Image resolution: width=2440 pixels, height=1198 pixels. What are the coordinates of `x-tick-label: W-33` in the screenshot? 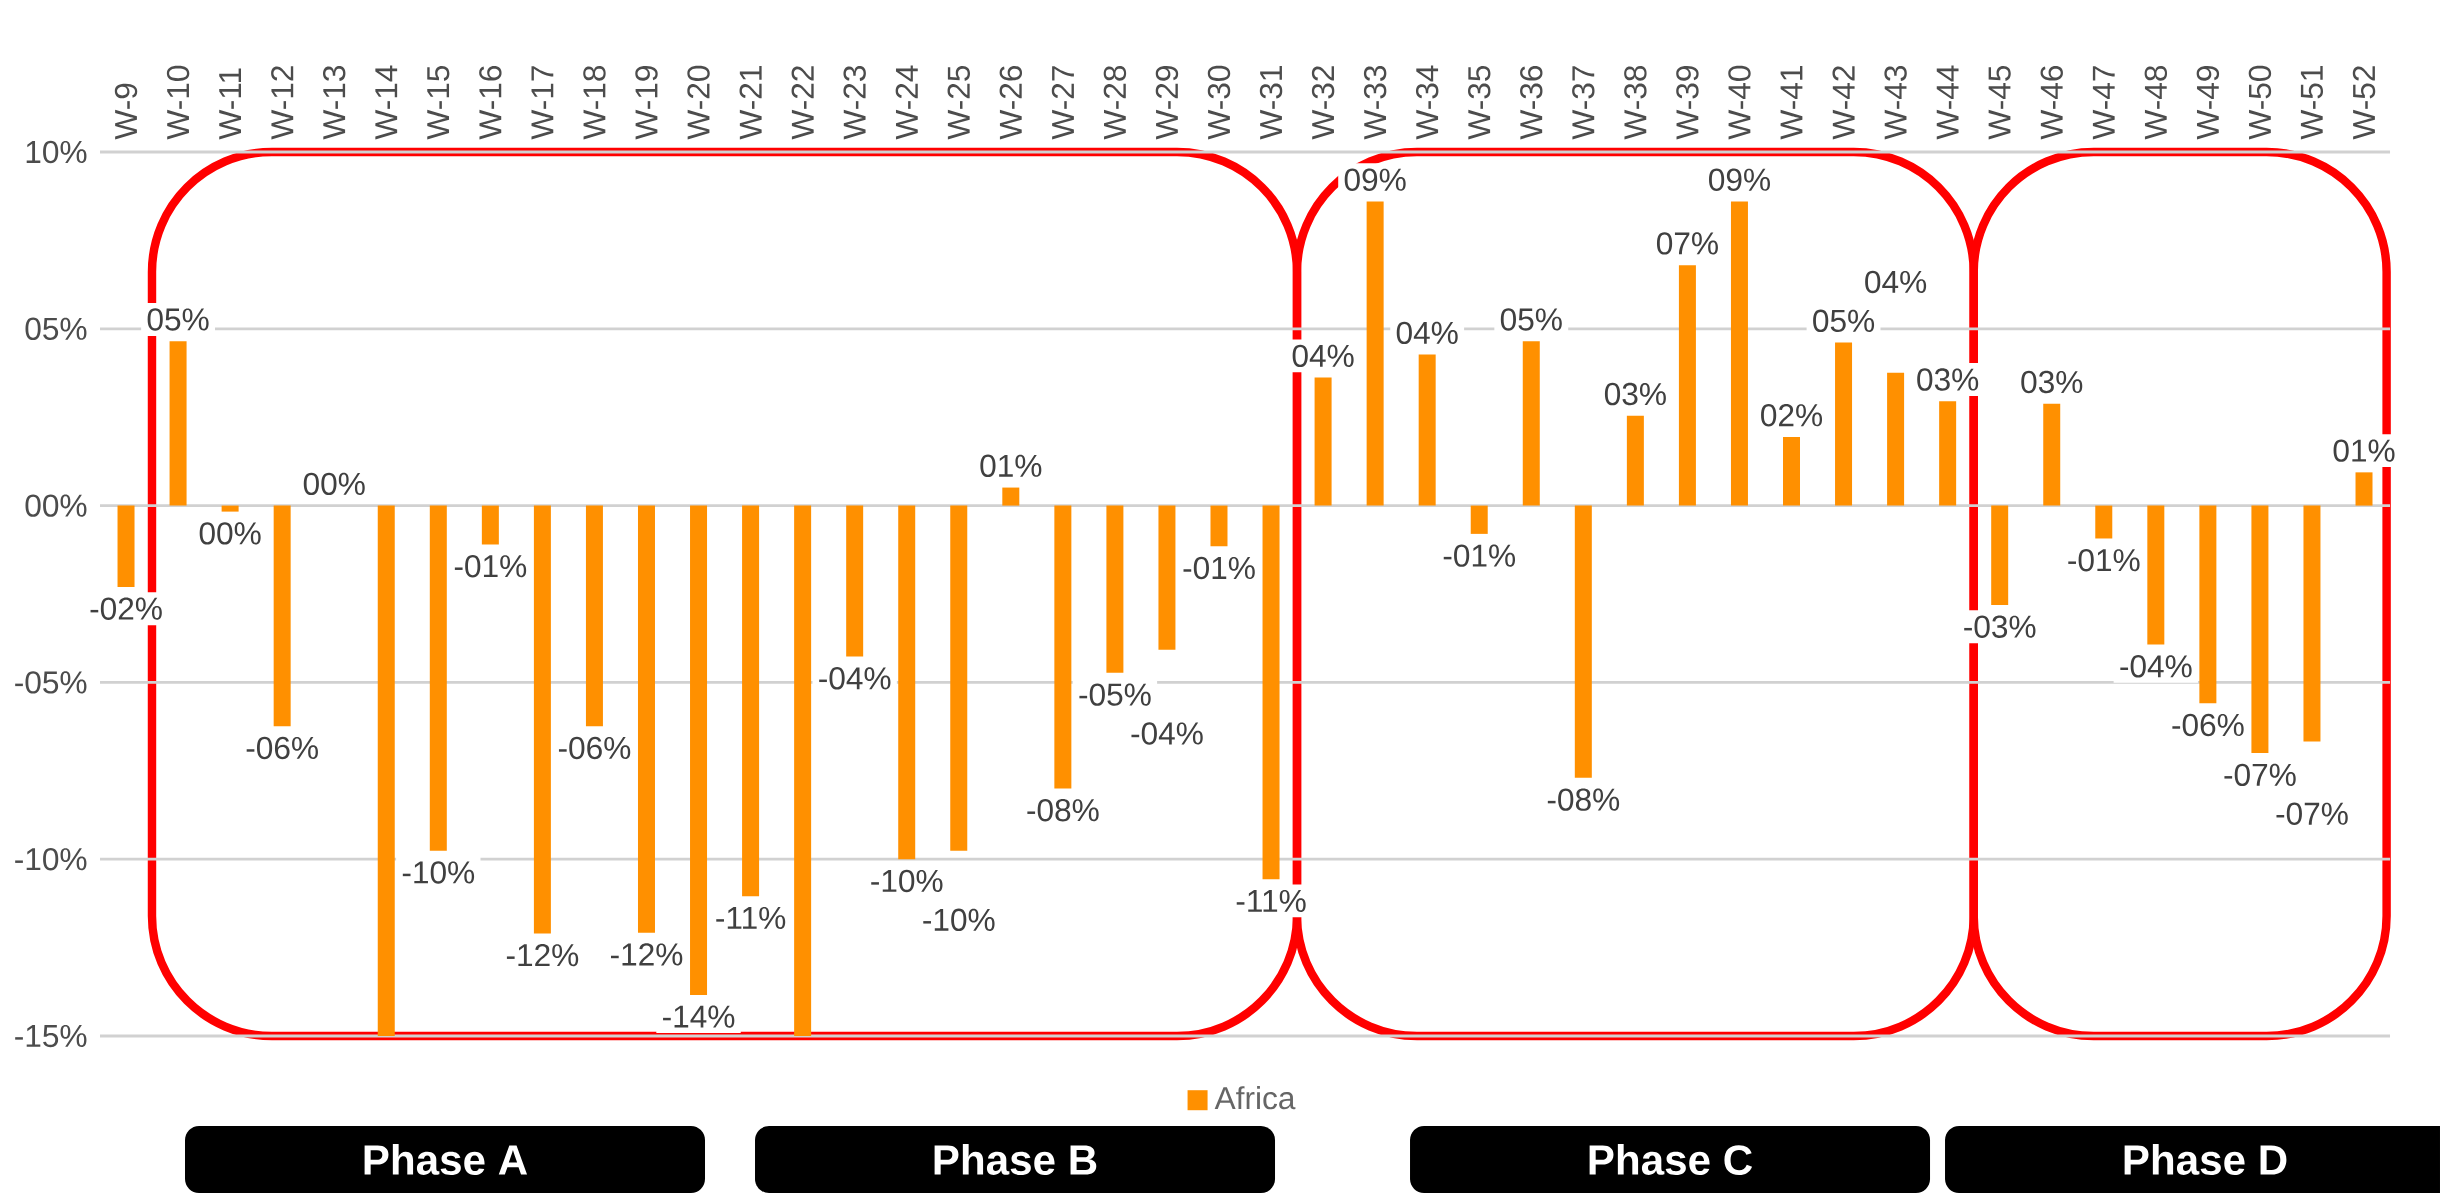 It's located at (1375, 102).